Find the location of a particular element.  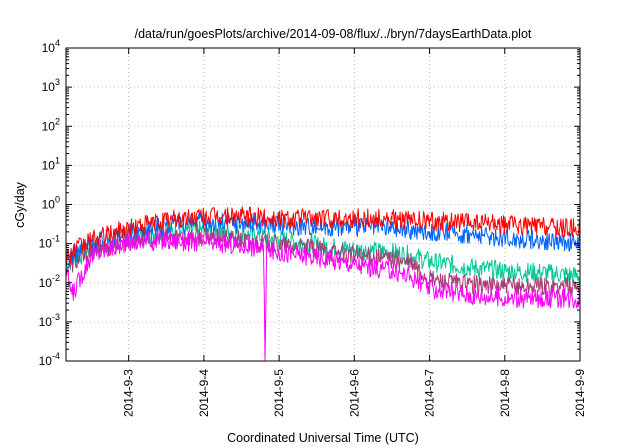

y-axis-label: cGy/day is located at coordinates (20, 204).